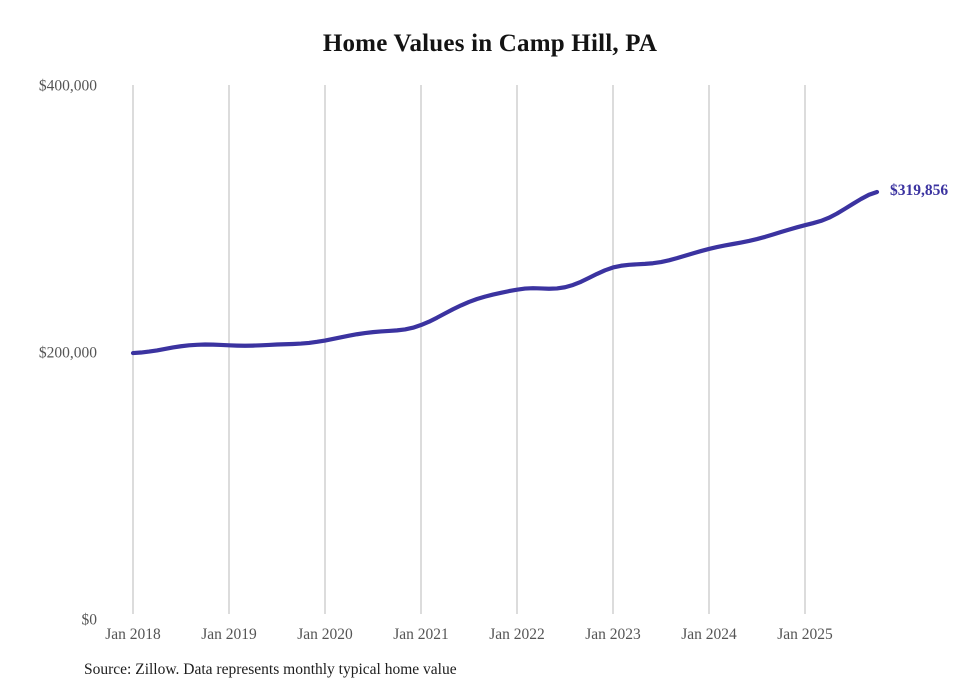 The image size is (980, 699). I want to click on end-value-annotation: $319,856, so click(919, 190).